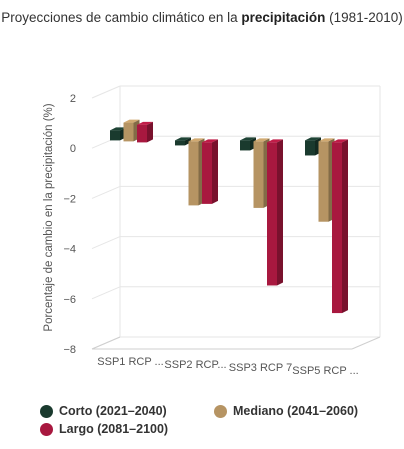 The image size is (404, 449). Describe the element at coordinates (69, 350) in the screenshot. I see `y-tick-label: −8` at that location.